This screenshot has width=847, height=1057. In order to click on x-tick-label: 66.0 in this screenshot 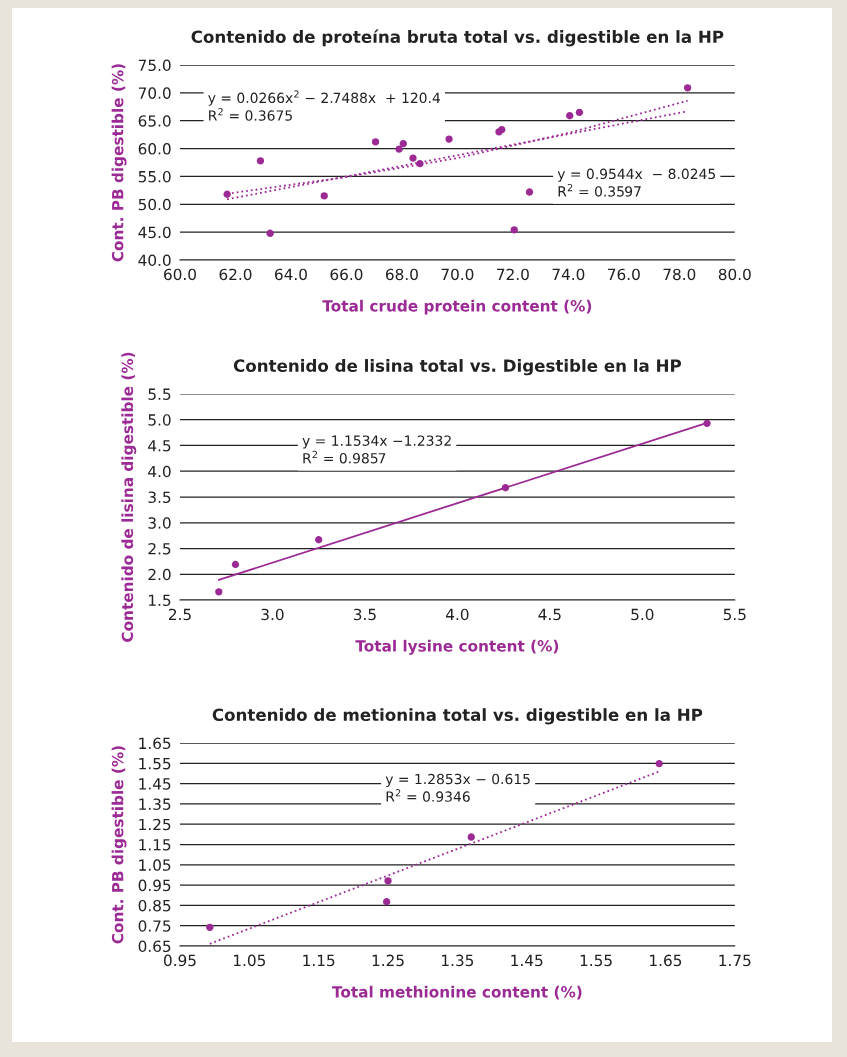, I will do `click(346, 274)`.